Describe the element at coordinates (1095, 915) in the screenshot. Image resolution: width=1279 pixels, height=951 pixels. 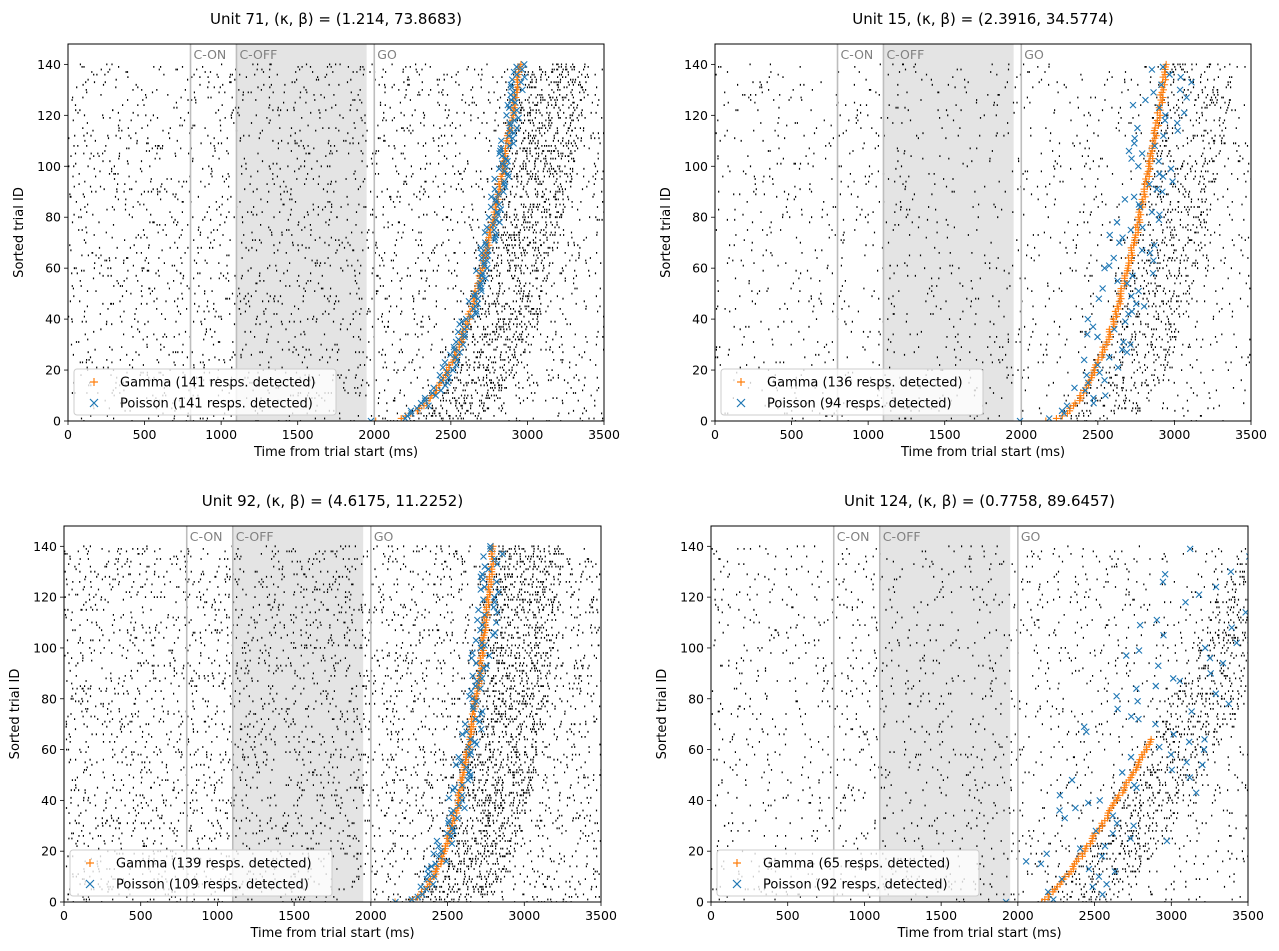
I see `x-tick-label: 2500` at that location.